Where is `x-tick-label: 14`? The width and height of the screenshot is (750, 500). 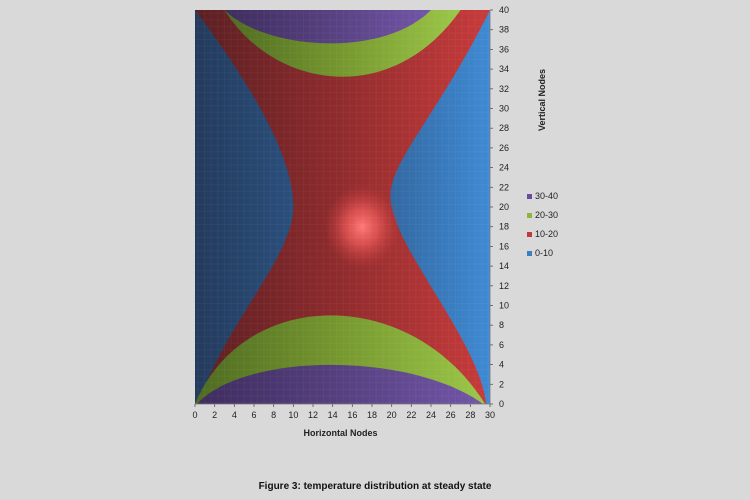
x-tick-label: 14 is located at coordinates (333, 415).